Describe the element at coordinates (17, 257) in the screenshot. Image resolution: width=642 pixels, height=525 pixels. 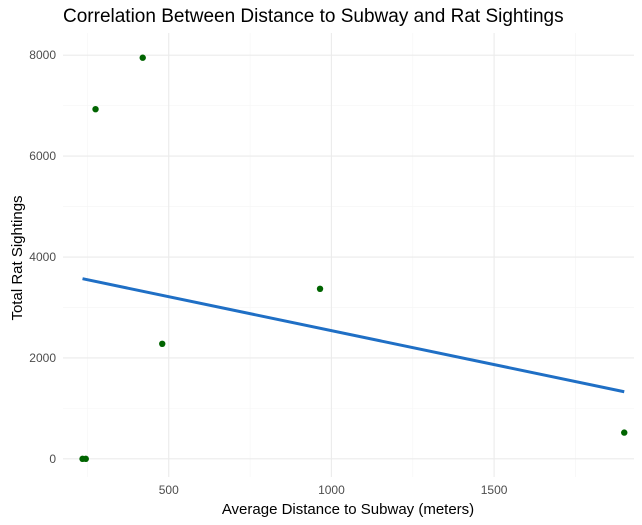
I see `y-axis-label: Total Rat Sightings` at that location.